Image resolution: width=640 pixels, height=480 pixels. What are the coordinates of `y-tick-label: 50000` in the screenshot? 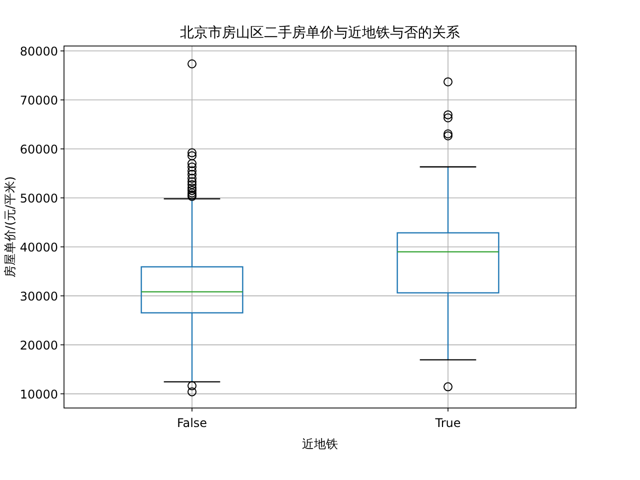 It's located at (39, 198).